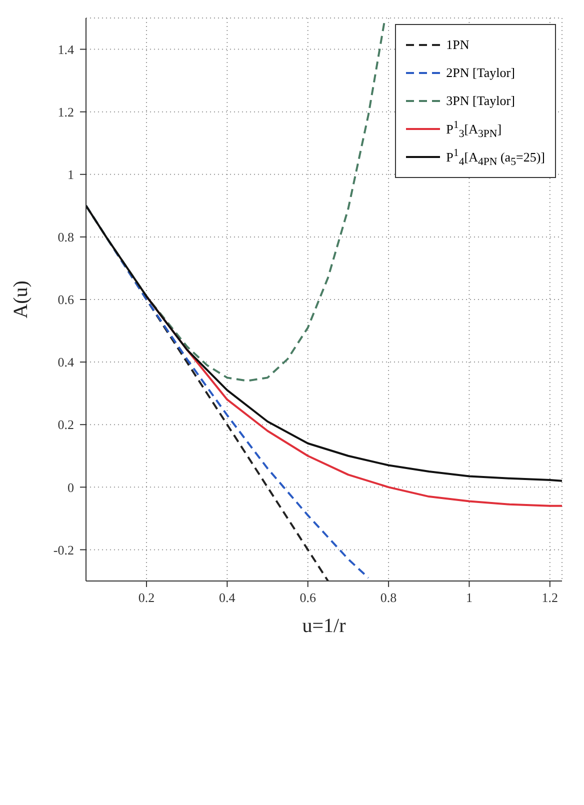  What do you see at coordinates (66, 362) in the screenshot?
I see `y-tick-label: 0.4` at bounding box center [66, 362].